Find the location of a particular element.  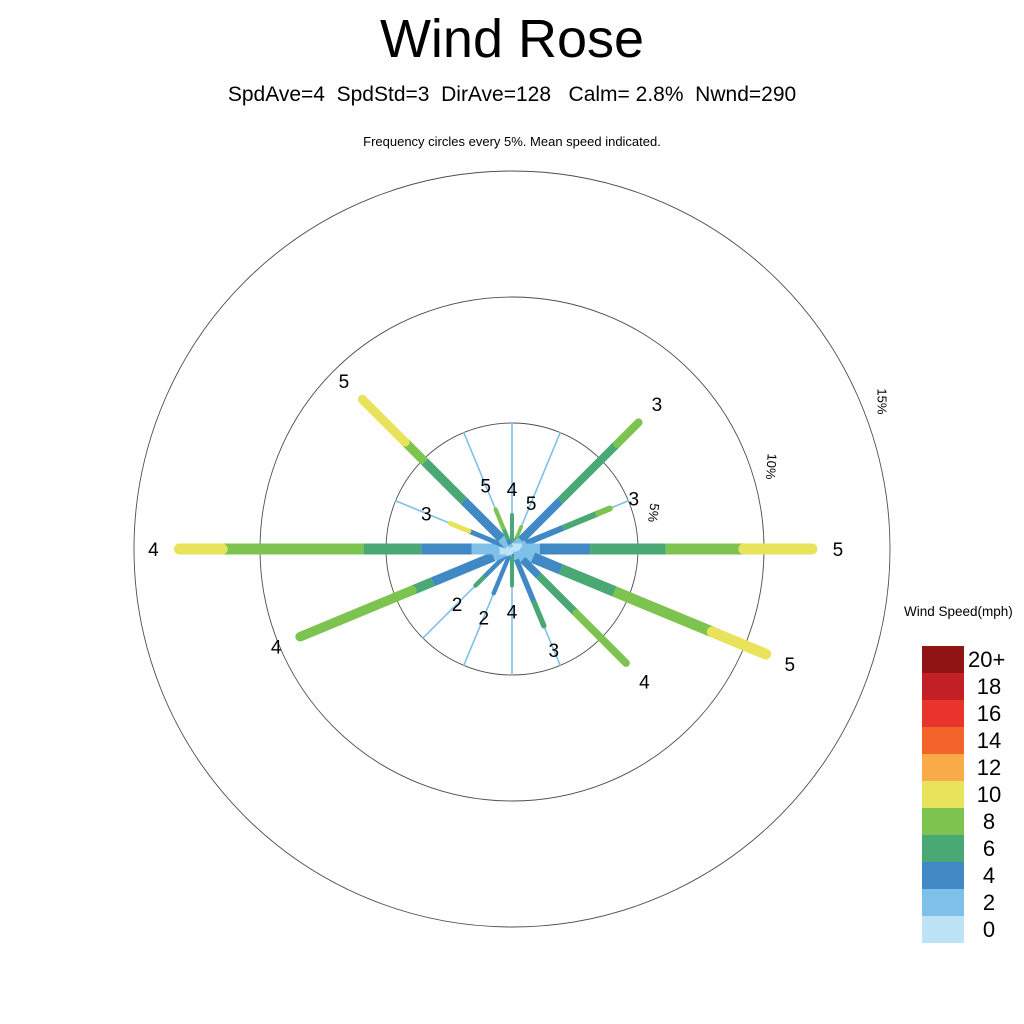

legend-label-0: 0 is located at coordinates (989, 929).